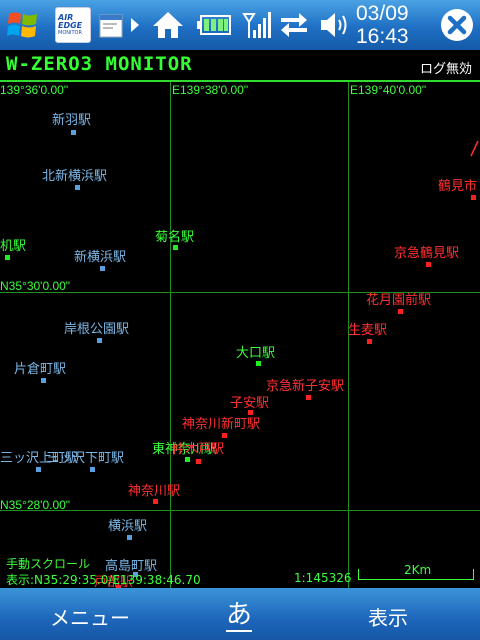  Describe the element at coordinates (240, 292) in the screenshot. I see `grid-line-lat1` at that location.